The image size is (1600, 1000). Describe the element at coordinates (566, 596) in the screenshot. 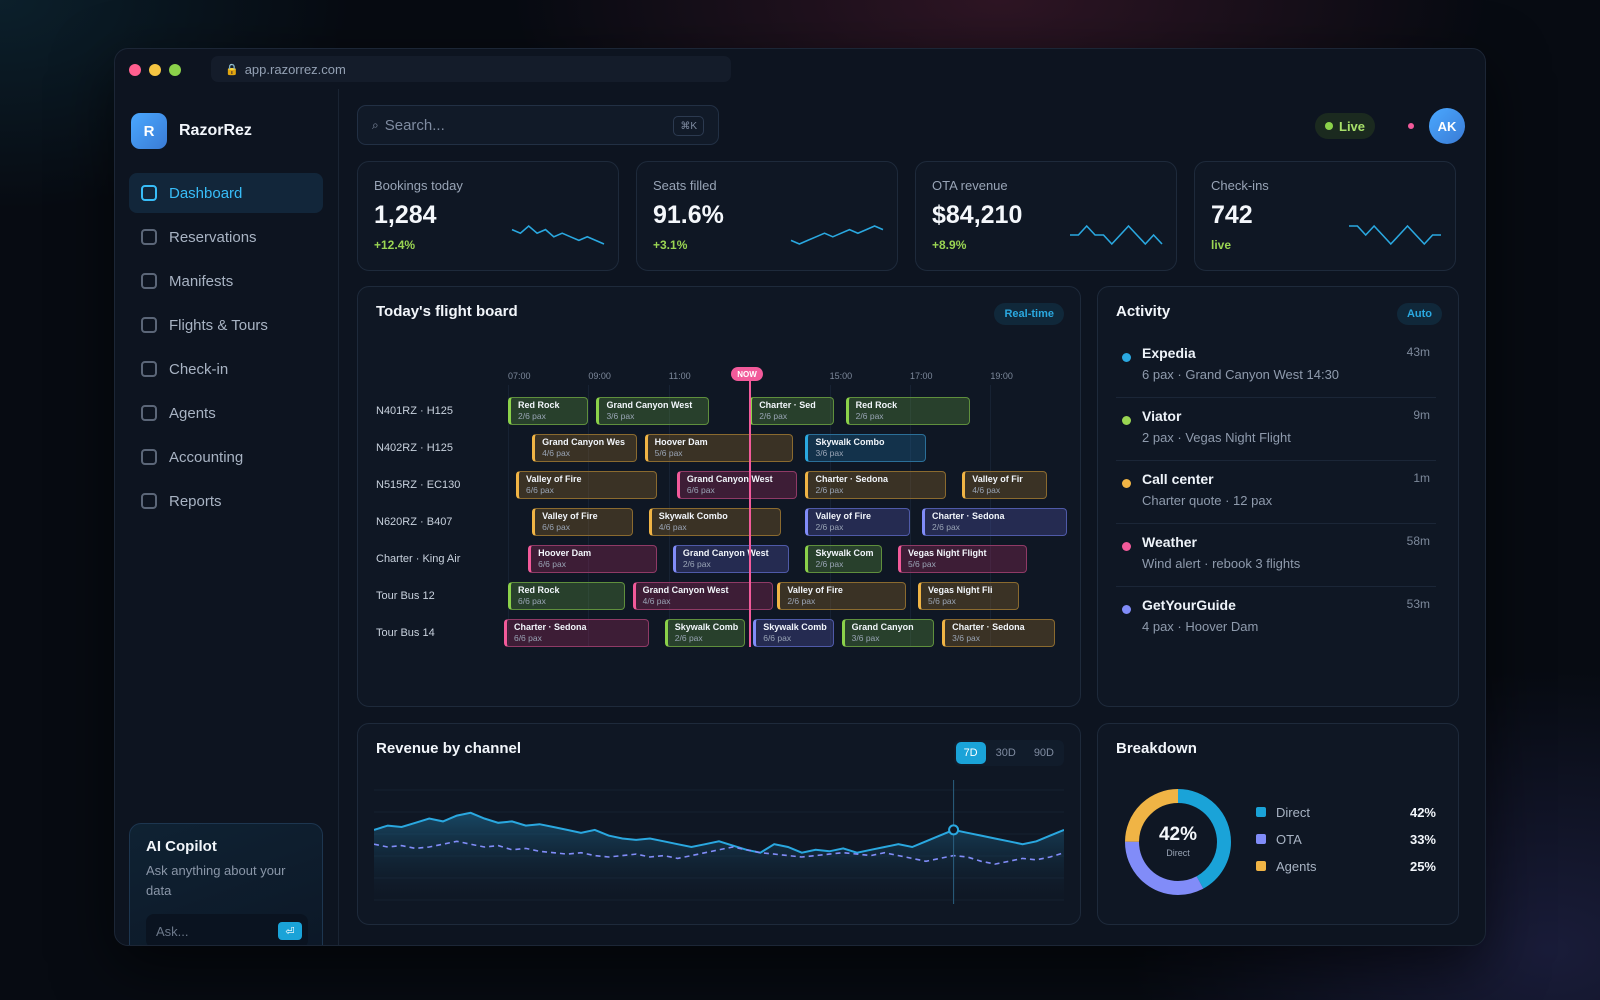

I see `flight-block: Red Rock 6/6 pax` at that location.